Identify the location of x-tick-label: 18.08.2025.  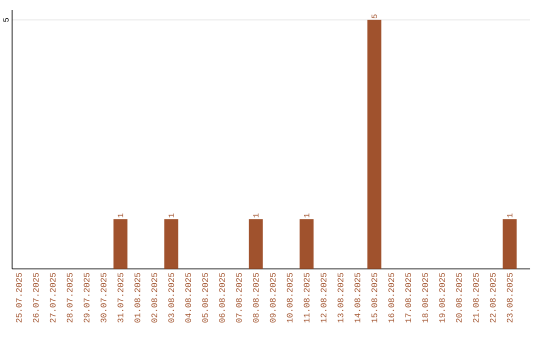
(425, 298).